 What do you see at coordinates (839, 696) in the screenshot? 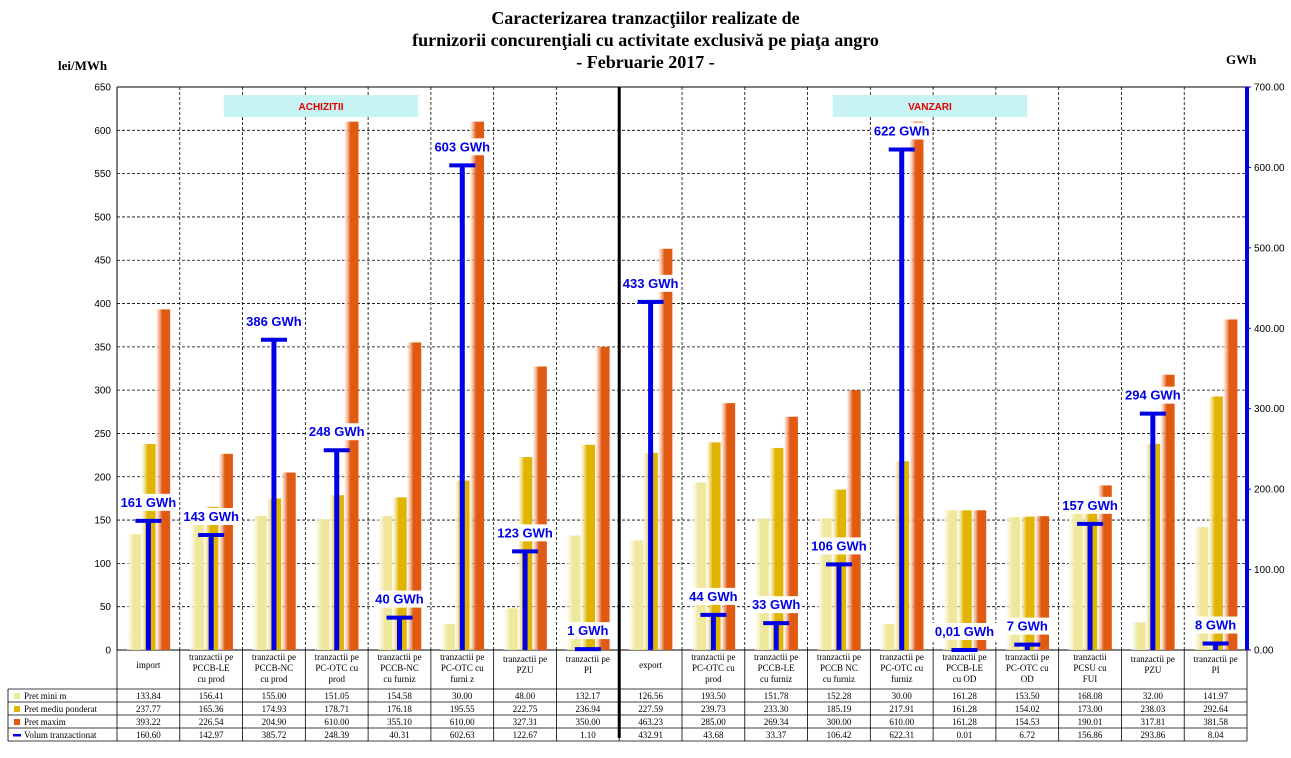
I see `table-cell: 152.28` at bounding box center [839, 696].